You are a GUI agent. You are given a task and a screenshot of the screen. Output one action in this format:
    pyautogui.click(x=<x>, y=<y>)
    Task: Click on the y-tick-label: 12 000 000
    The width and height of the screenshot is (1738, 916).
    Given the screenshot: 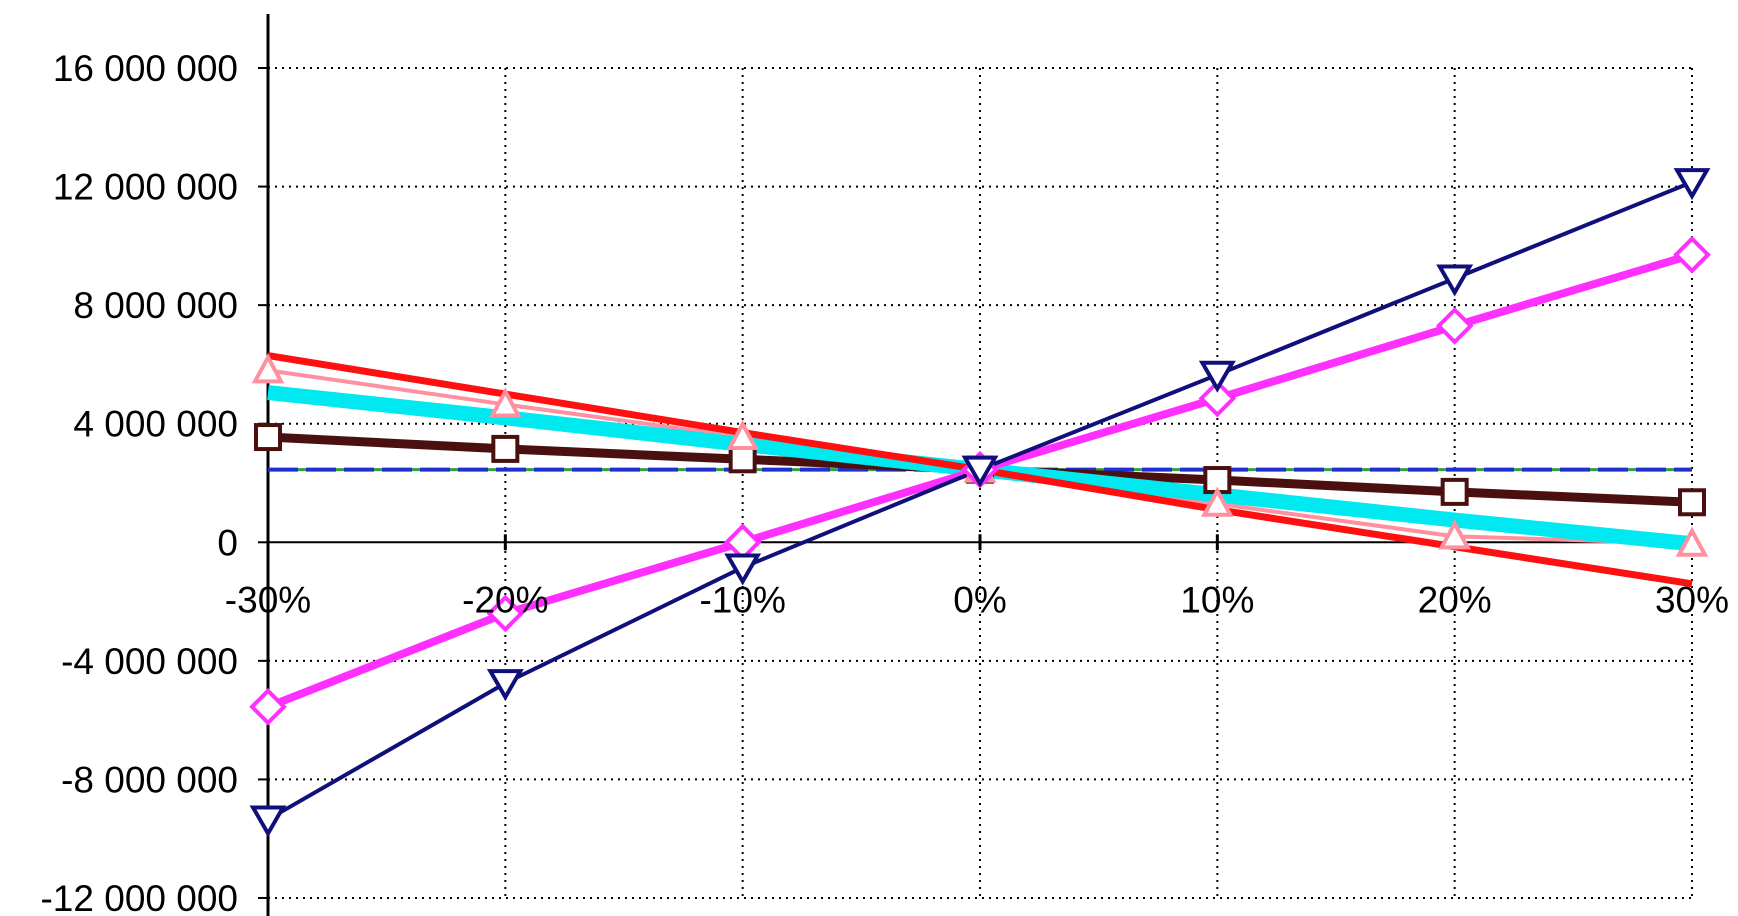 What is the action you would take?
    pyautogui.click(x=145, y=187)
    